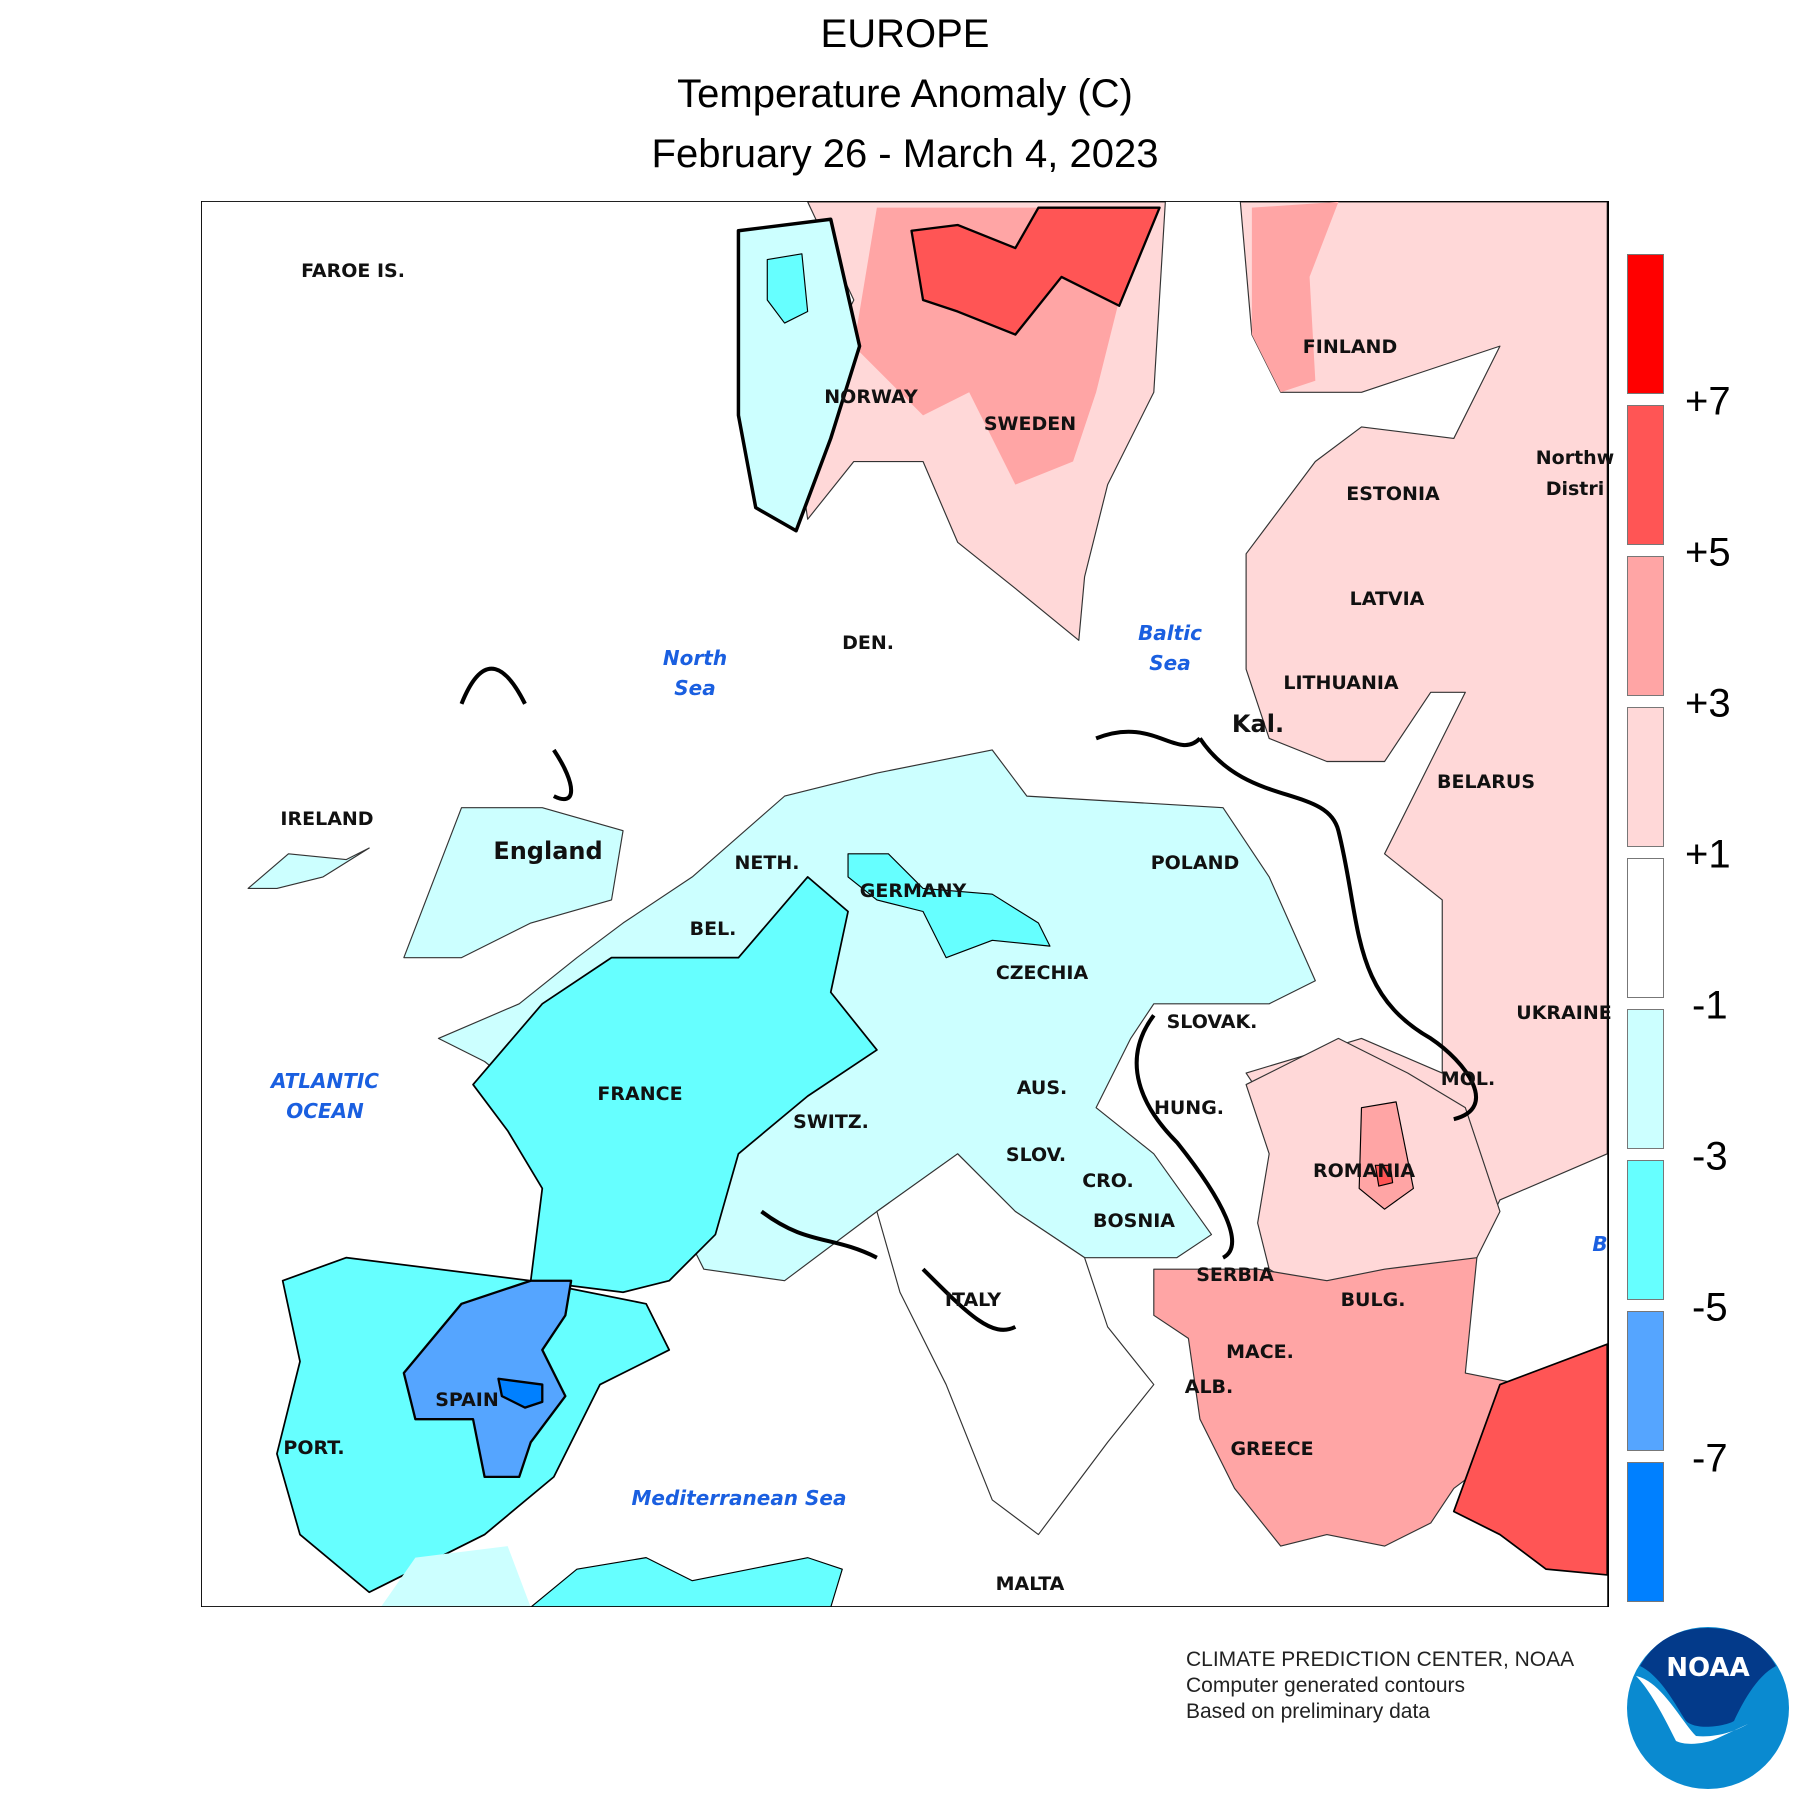 The width and height of the screenshot is (1800, 1800). What do you see at coordinates (949, 906) in the screenshot?
I see `region-germany-cyan` at bounding box center [949, 906].